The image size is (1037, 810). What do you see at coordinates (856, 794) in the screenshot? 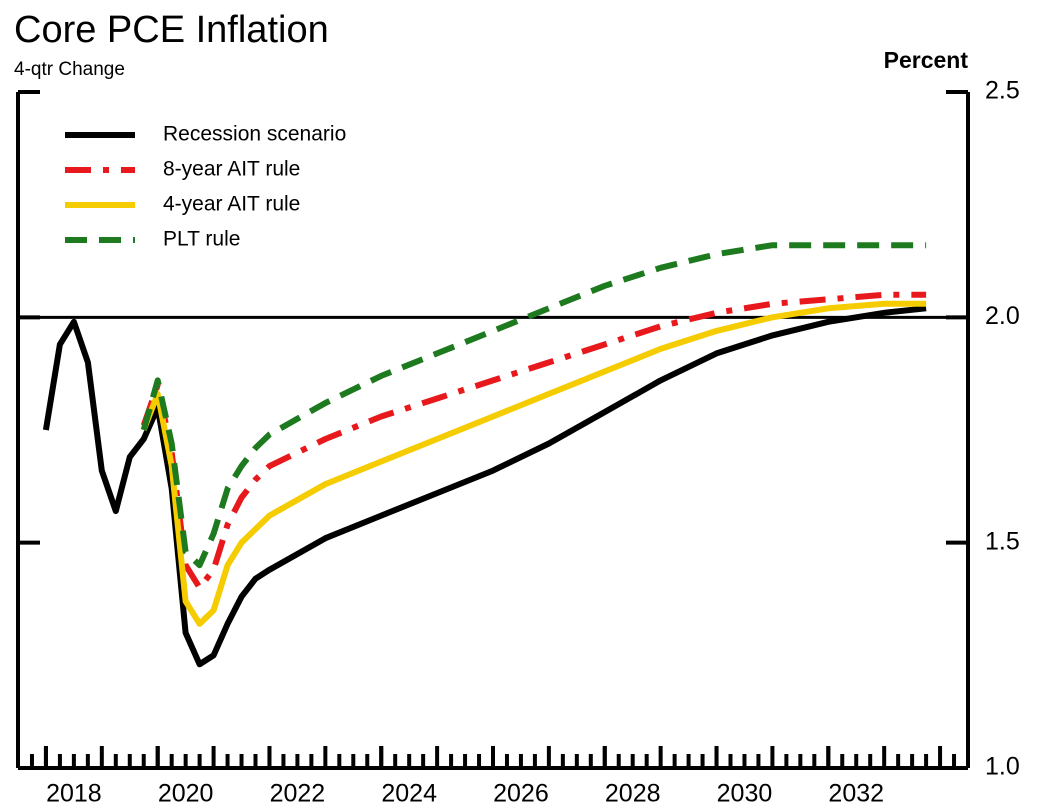
I see `x-tick-label: 2032` at bounding box center [856, 794].